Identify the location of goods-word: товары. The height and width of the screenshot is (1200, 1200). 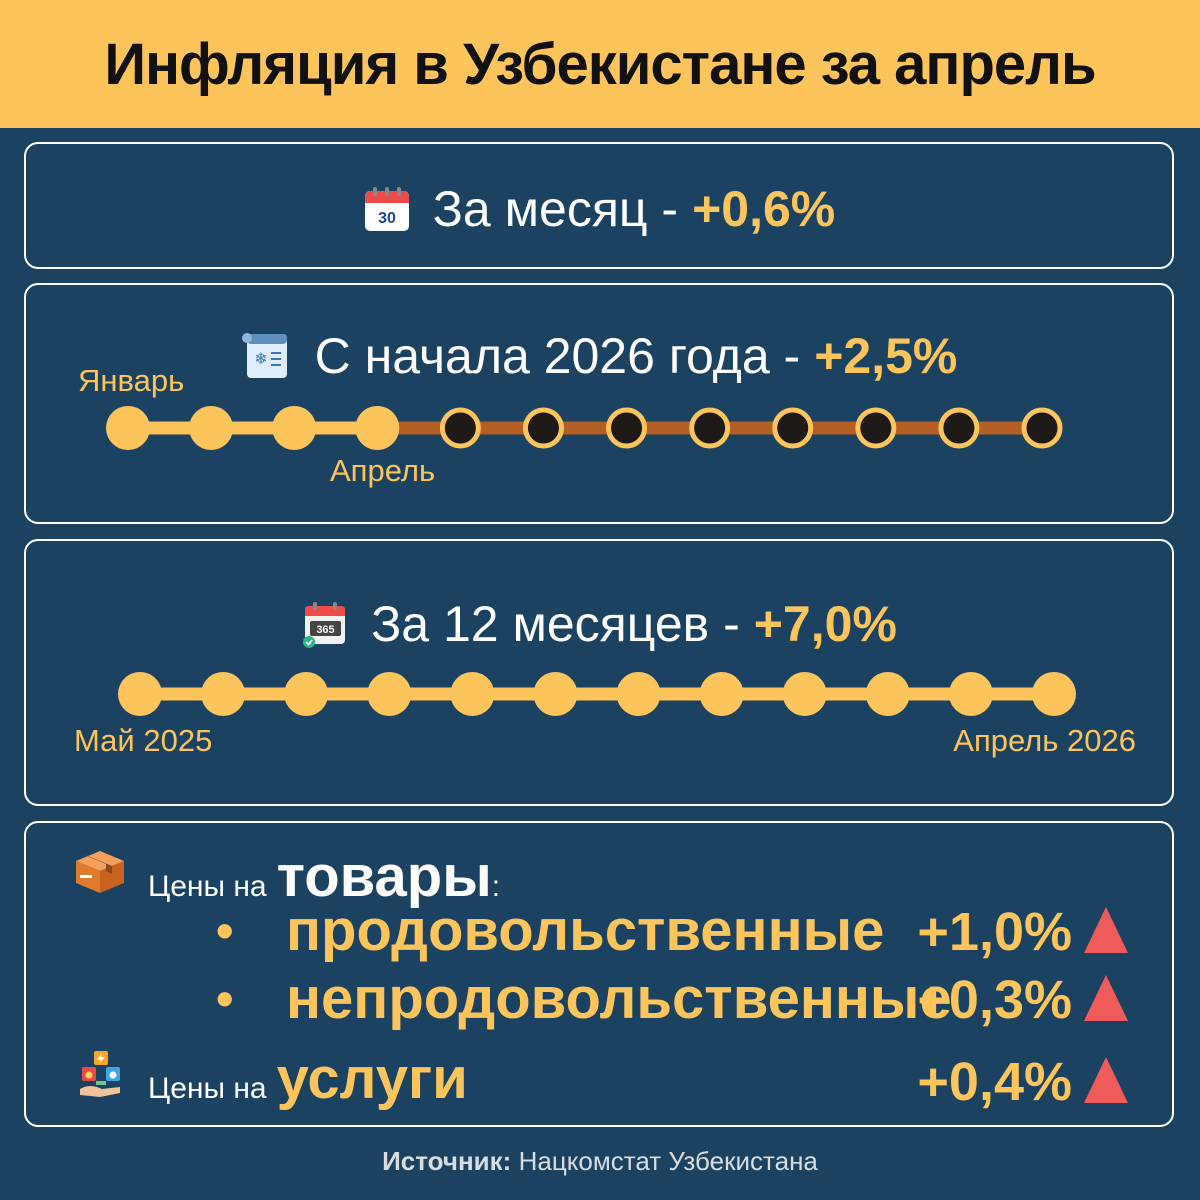
(384, 876).